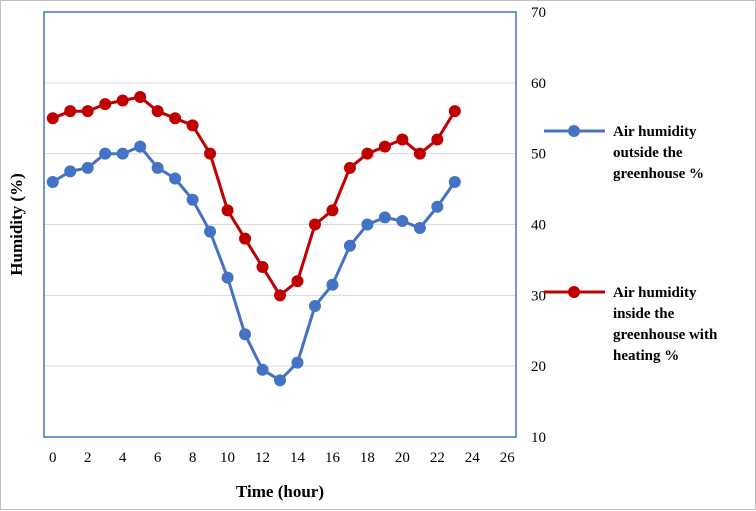 This screenshot has height=511, width=756. Describe the element at coordinates (280, 491) in the screenshot. I see `x-axis-title: Time (hour)` at that location.